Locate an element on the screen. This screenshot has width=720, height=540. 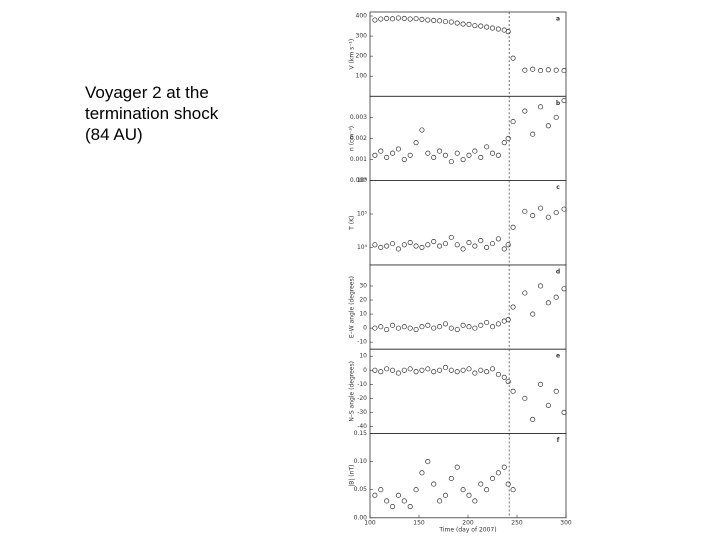
y-tick-label: 10⁴ is located at coordinates (362, 247).